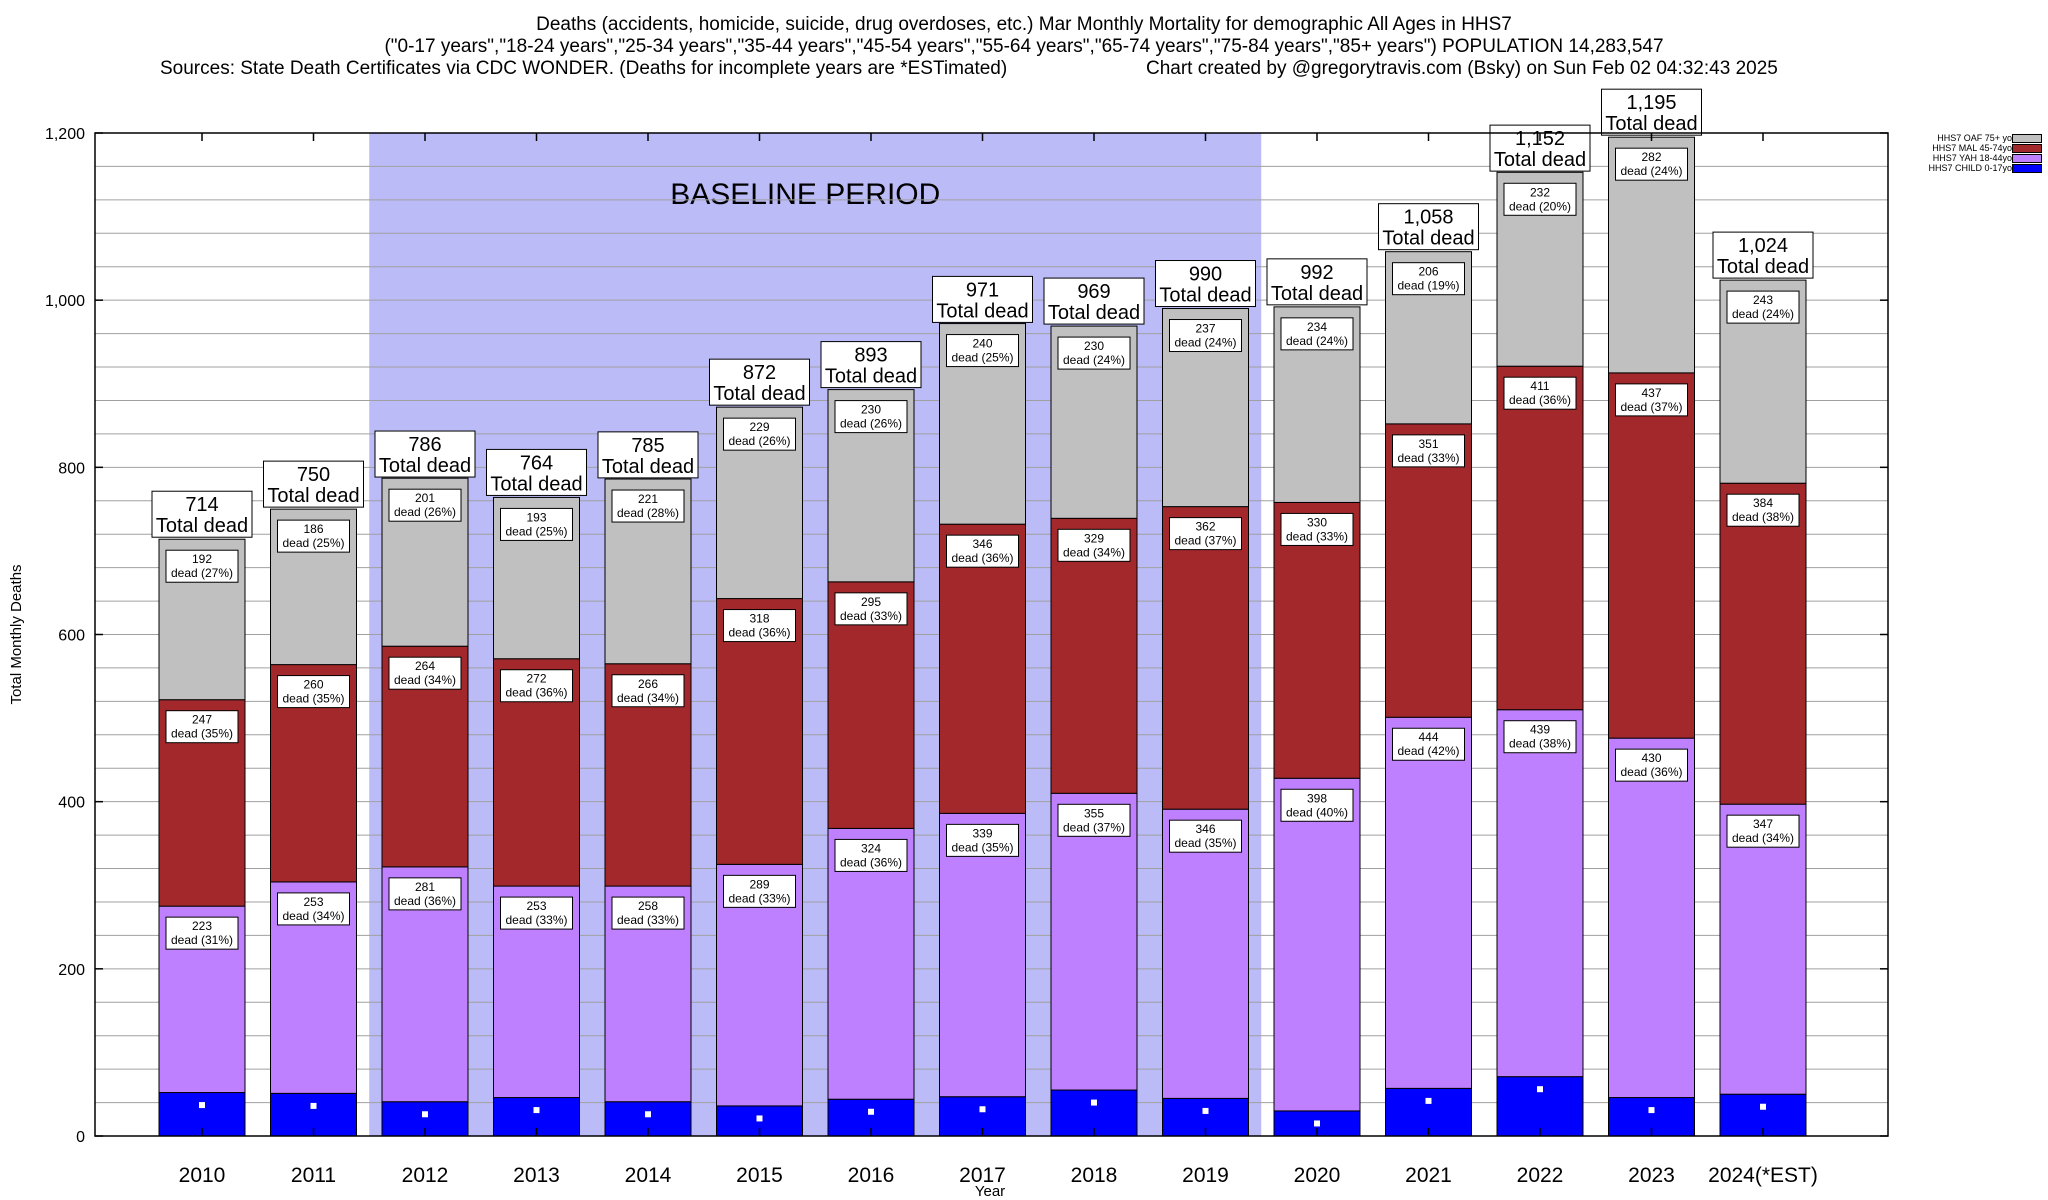 The image size is (2048, 1200). Describe the element at coordinates (1428, 272) in the screenshot. I see `segment-value-label: 206` at that location.